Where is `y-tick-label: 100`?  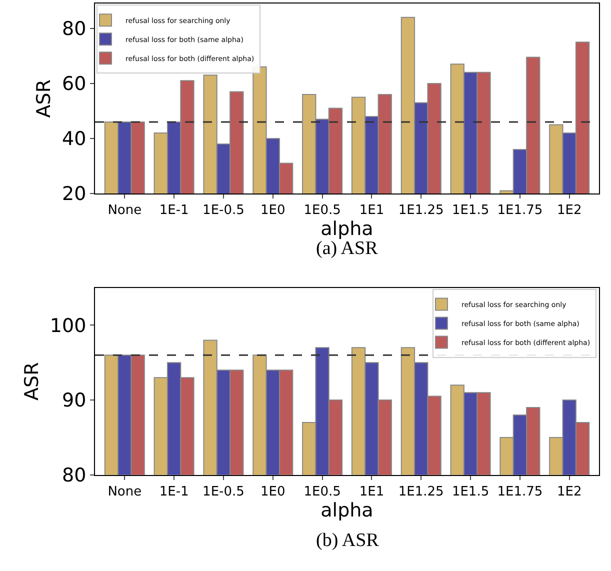
y-tick-label: 100 is located at coordinates (68, 325).